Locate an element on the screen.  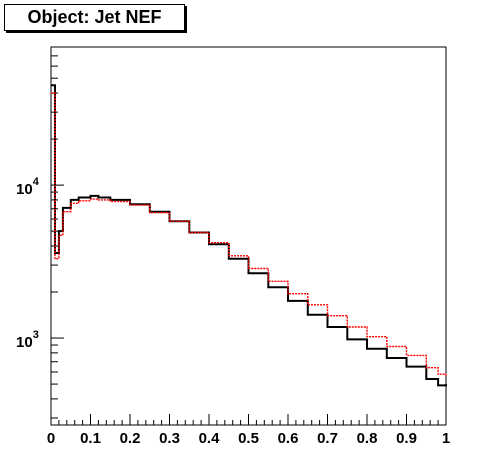
x-tick-label: 0.6 is located at coordinates (288, 438).